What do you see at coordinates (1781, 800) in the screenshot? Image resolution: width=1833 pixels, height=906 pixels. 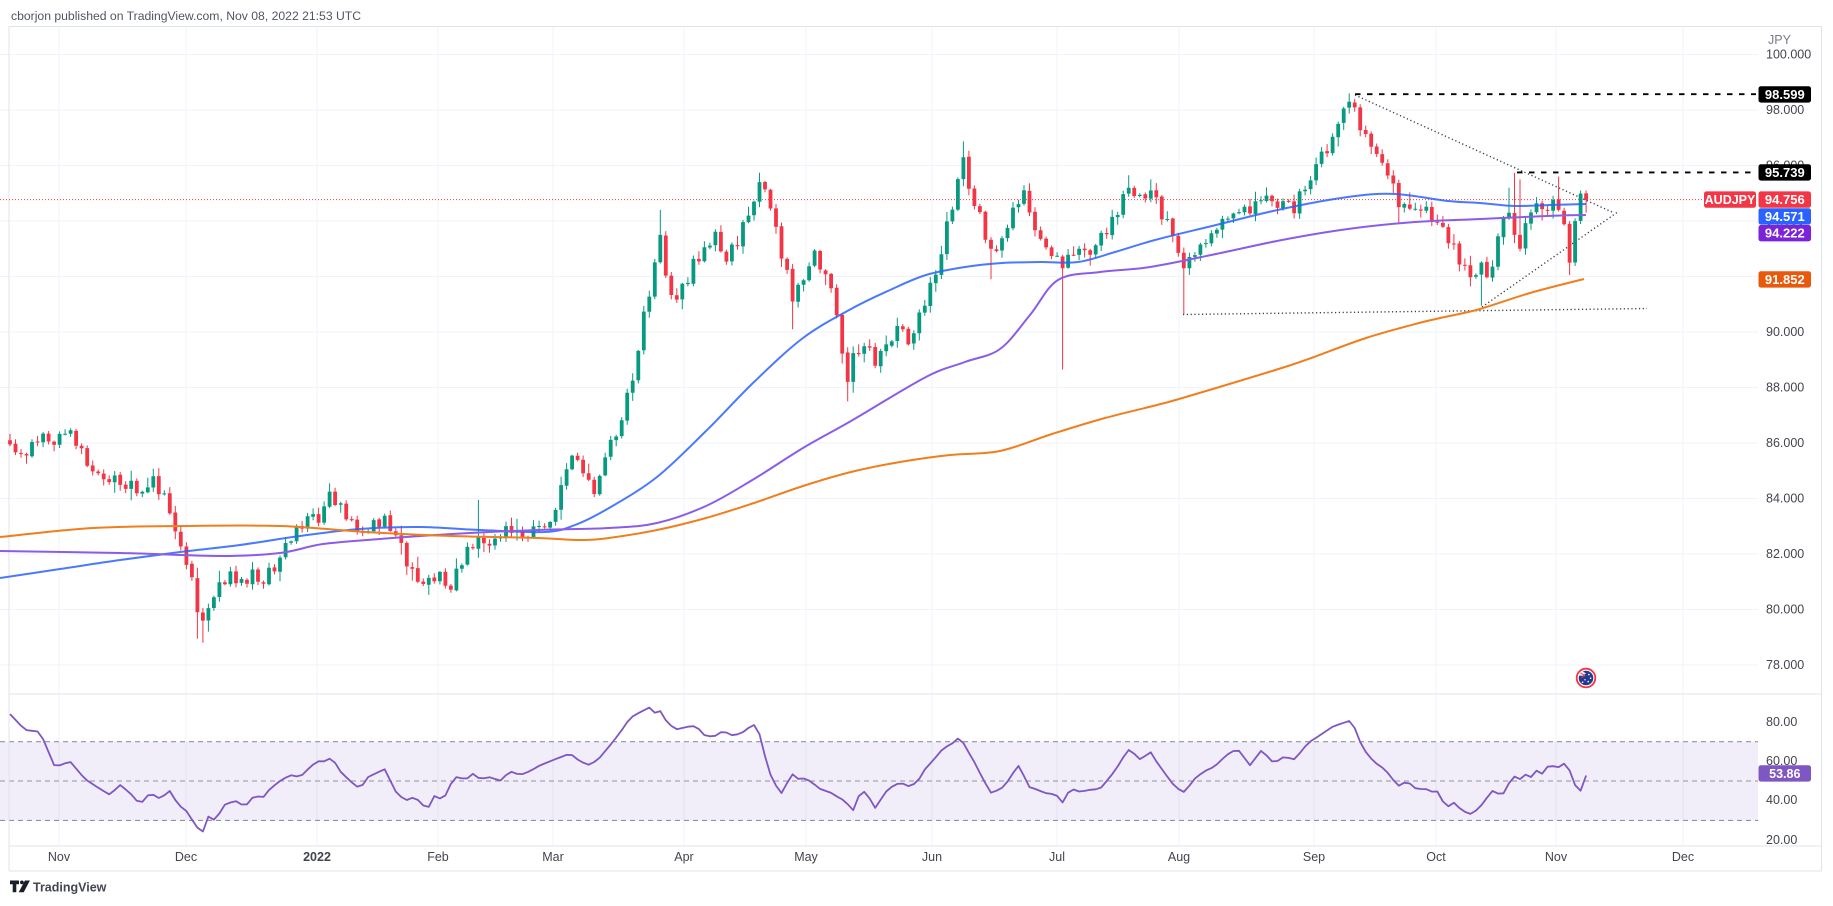 I see `svg-text: 40.00` at bounding box center [1781, 800].